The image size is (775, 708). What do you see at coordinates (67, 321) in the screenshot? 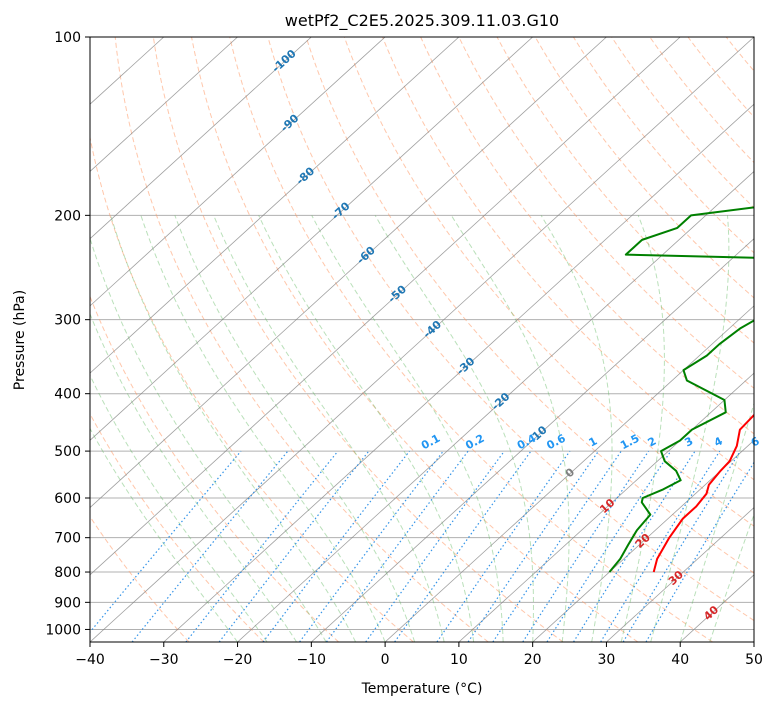
I see `y-tick-label: 300` at bounding box center [67, 321].